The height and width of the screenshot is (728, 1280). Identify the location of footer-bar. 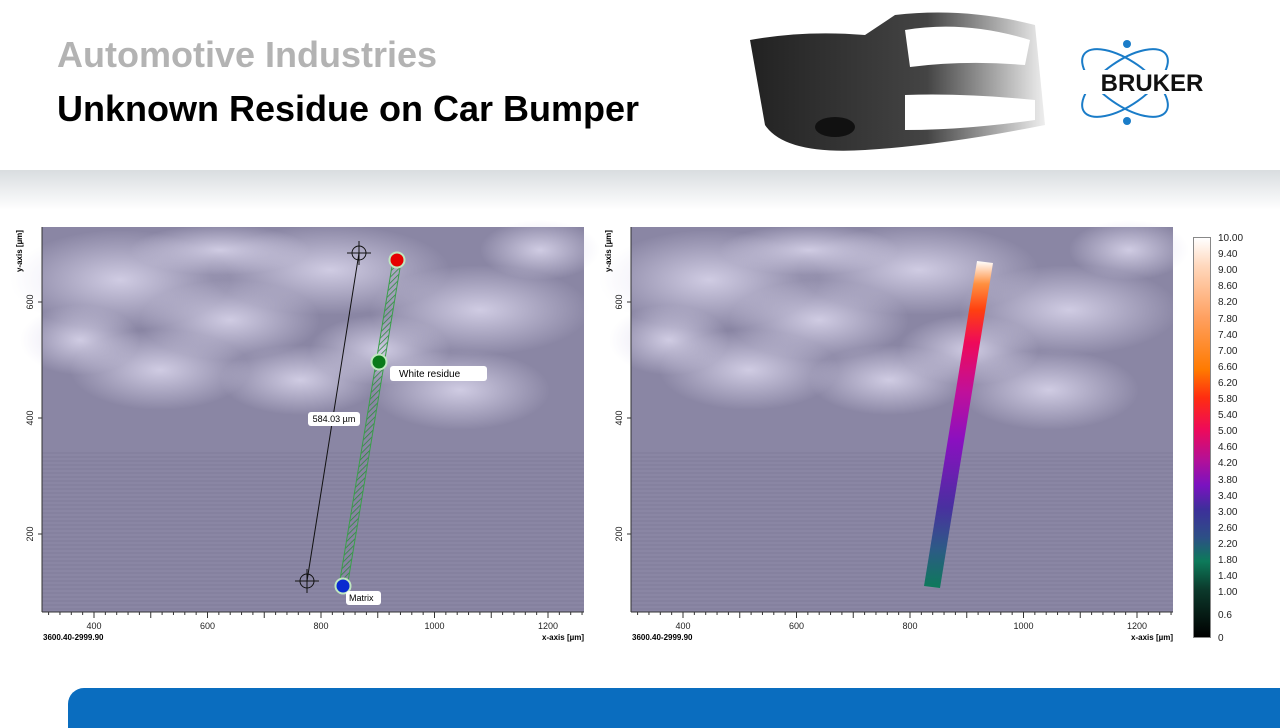
(674, 708).